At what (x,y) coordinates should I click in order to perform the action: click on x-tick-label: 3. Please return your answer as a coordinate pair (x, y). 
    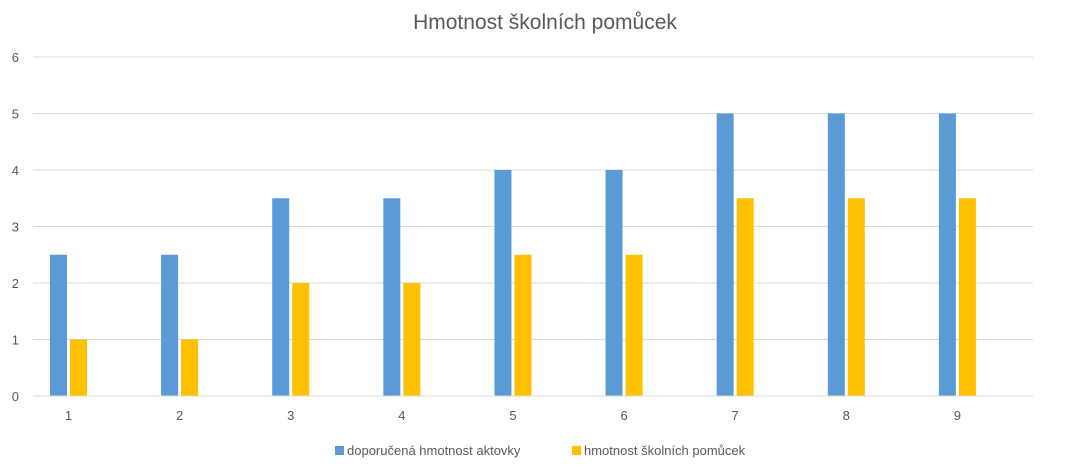
    Looking at the image, I should click on (290, 415).